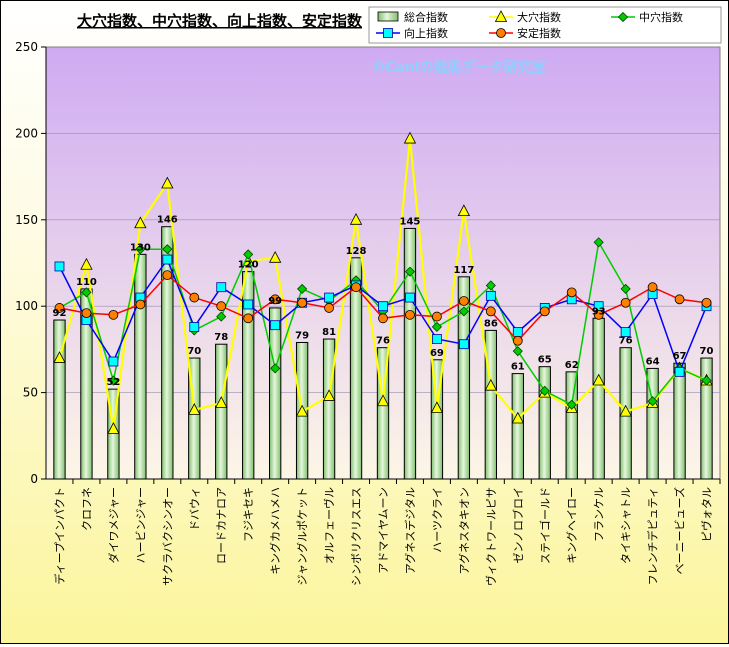 This screenshot has width=729, height=647. Describe the element at coordinates (539, 17) in the screenshot. I see `legend-label: 大穴指数` at that location.